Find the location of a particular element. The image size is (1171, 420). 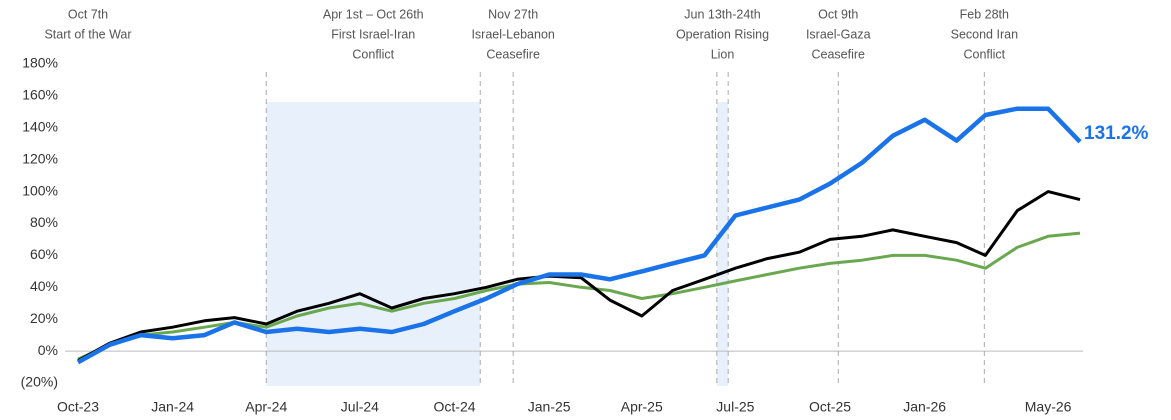

x-tick-label: Apr-24 is located at coordinates (266, 407).